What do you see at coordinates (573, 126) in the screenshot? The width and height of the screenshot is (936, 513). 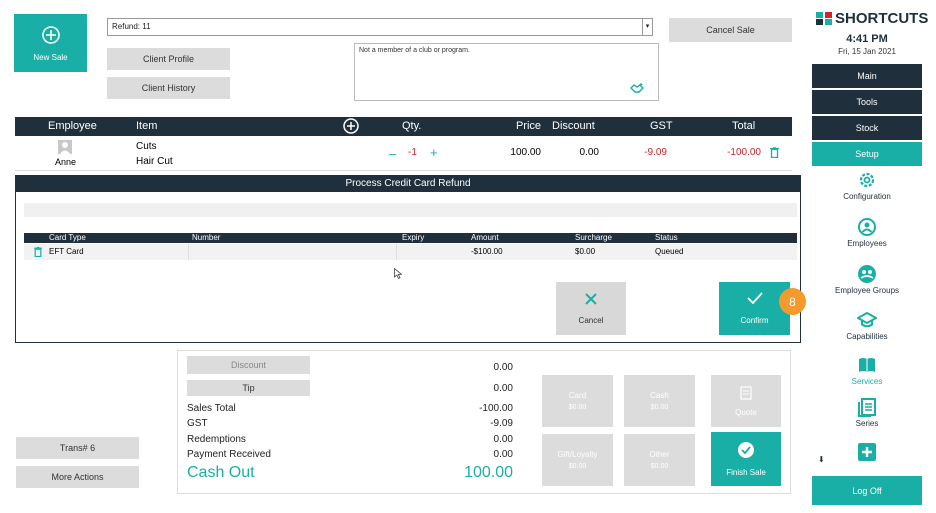 I see `col-discount: Discount` at bounding box center [573, 126].